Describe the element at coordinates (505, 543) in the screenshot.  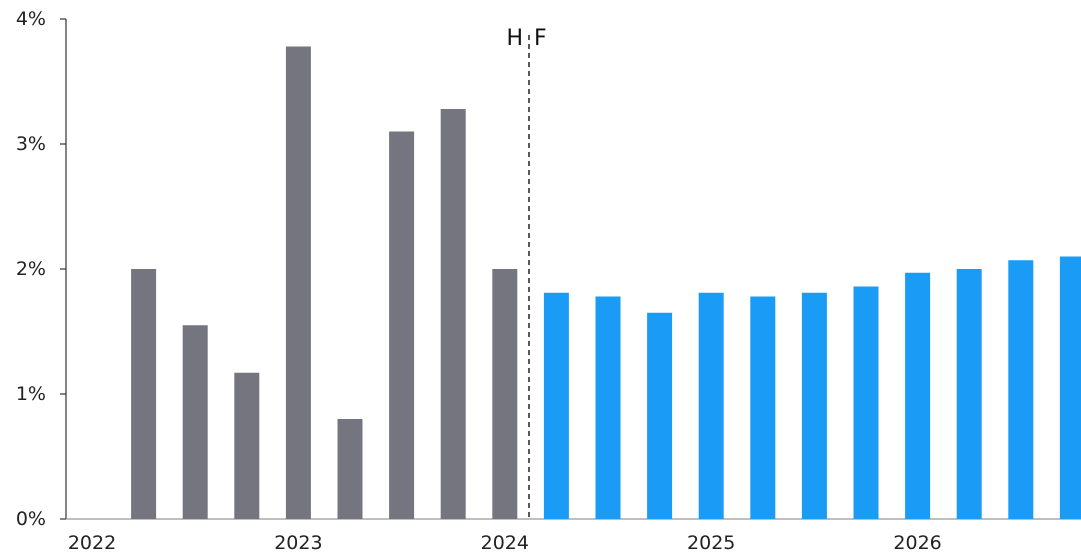
I see `x-tick-label: 2024` at that location.